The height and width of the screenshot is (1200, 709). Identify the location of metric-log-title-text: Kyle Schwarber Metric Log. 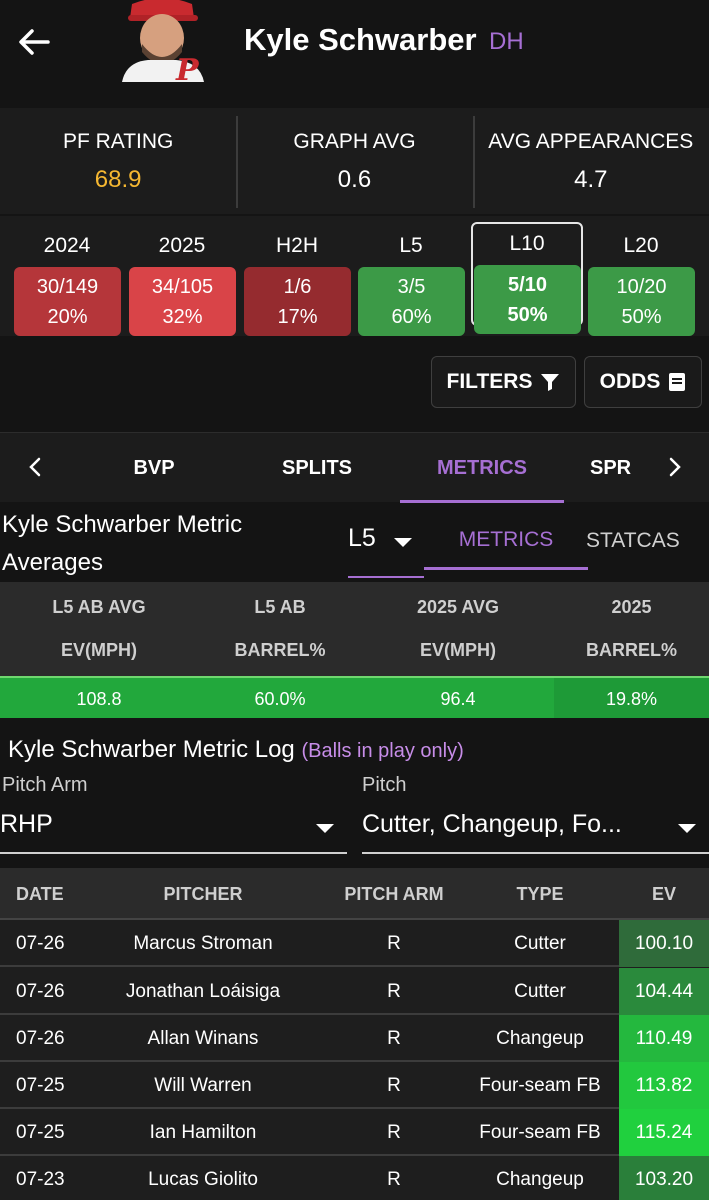
(151, 749).